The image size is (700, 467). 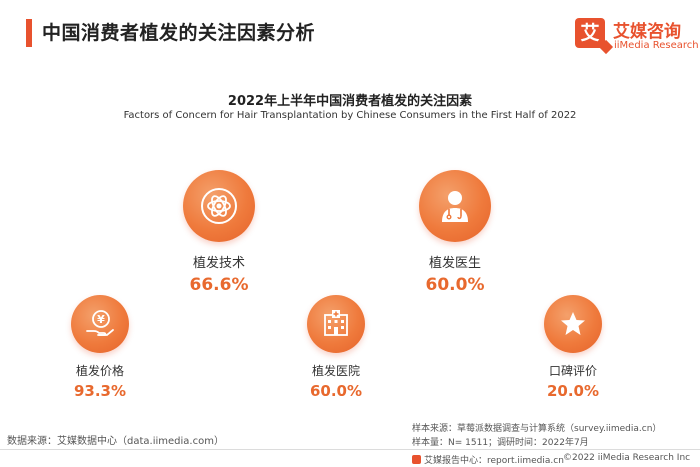 I want to click on logo-badge, so click(x=590, y=33).